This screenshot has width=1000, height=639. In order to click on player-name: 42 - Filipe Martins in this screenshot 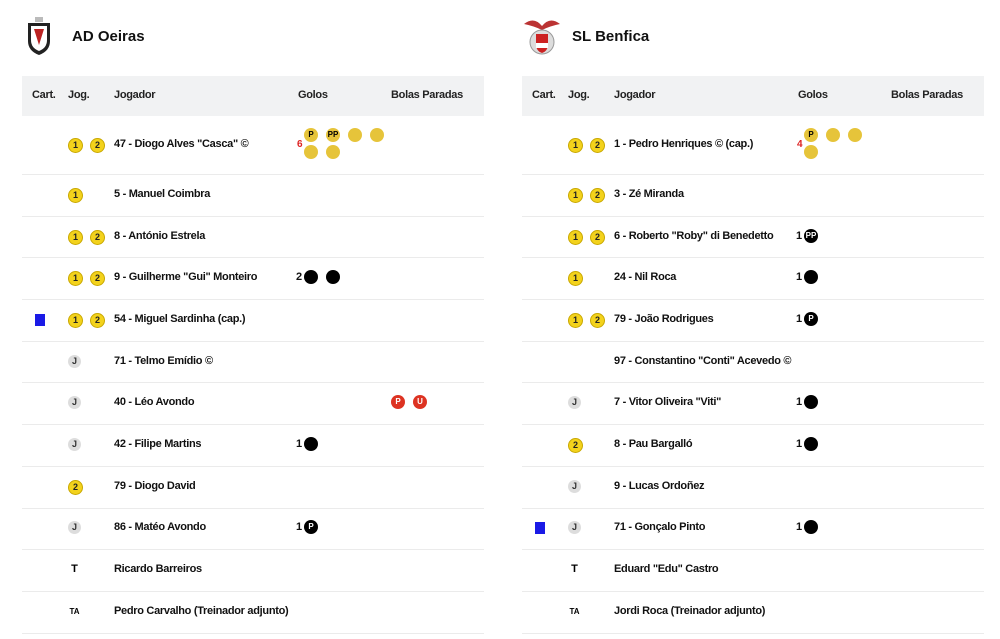, I will do `click(158, 444)`.